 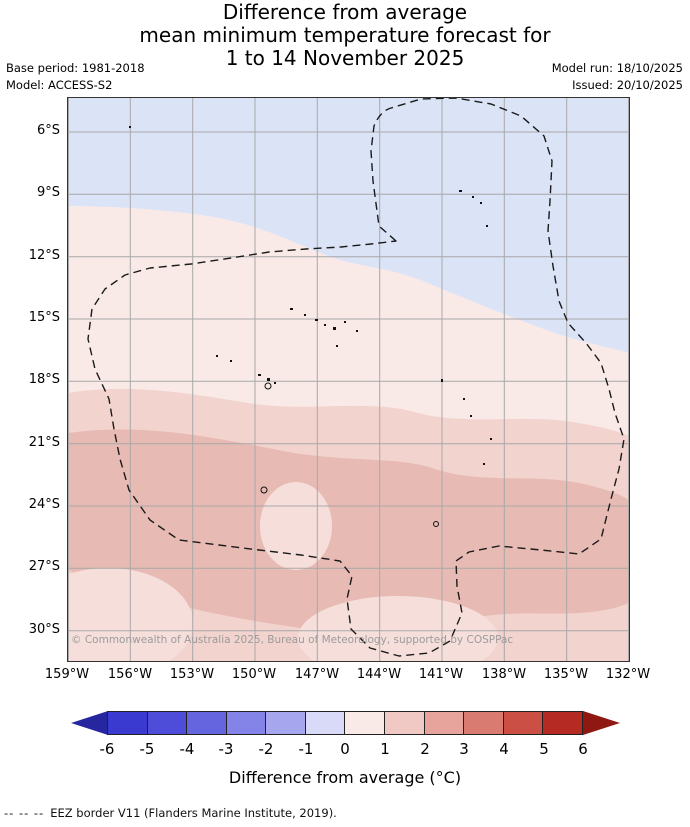 What do you see at coordinates (504, 749) in the screenshot?
I see `colorbar-tick: 4` at bounding box center [504, 749].